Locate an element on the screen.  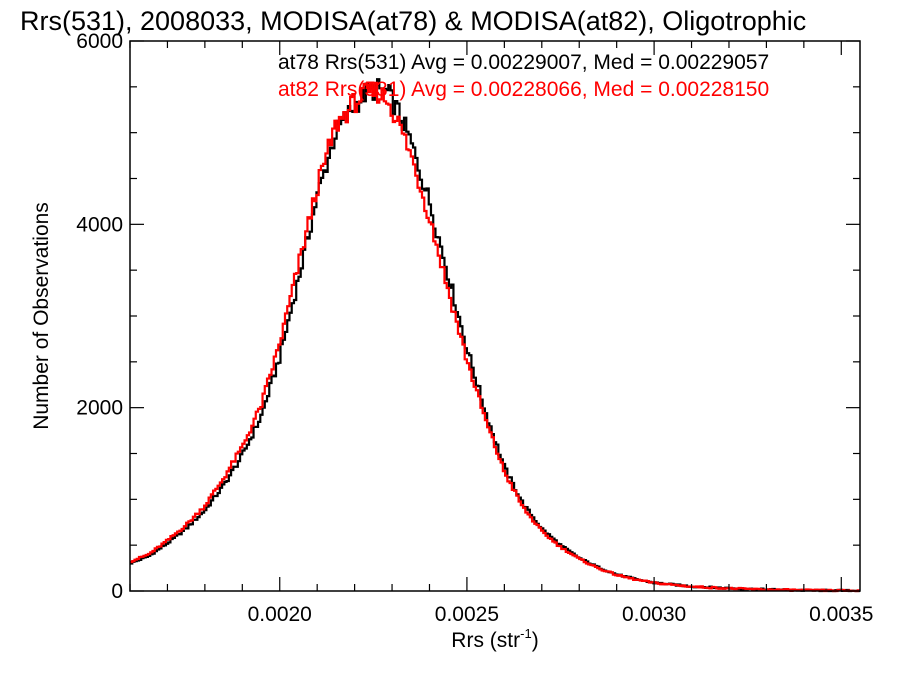
x-tick-label: 0.0025 is located at coordinates (467, 614).